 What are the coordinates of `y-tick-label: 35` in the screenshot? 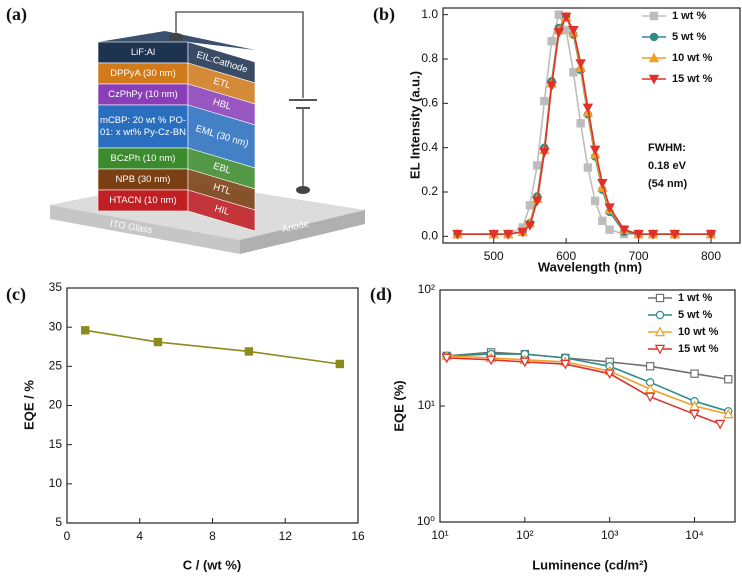 It's located at (56, 287).